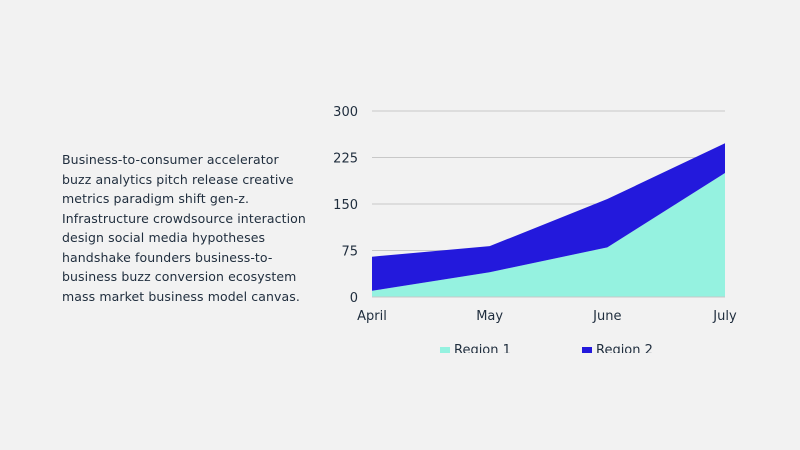 The width and height of the screenshot is (800, 450). What do you see at coordinates (560, 344) in the screenshot?
I see `chart-legend: Region 1 Region 2` at bounding box center [560, 344].